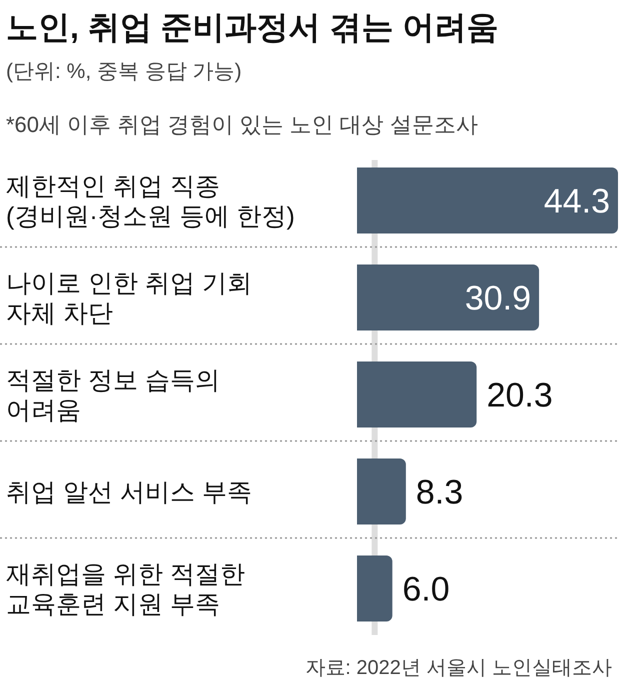 The height and width of the screenshot is (686, 620). Describe the element at coordinates (125, 589) in the screenshot. I see `y-tick-label: 재취업을 위한 적절한 교육훈련 지원 부족` at that location.